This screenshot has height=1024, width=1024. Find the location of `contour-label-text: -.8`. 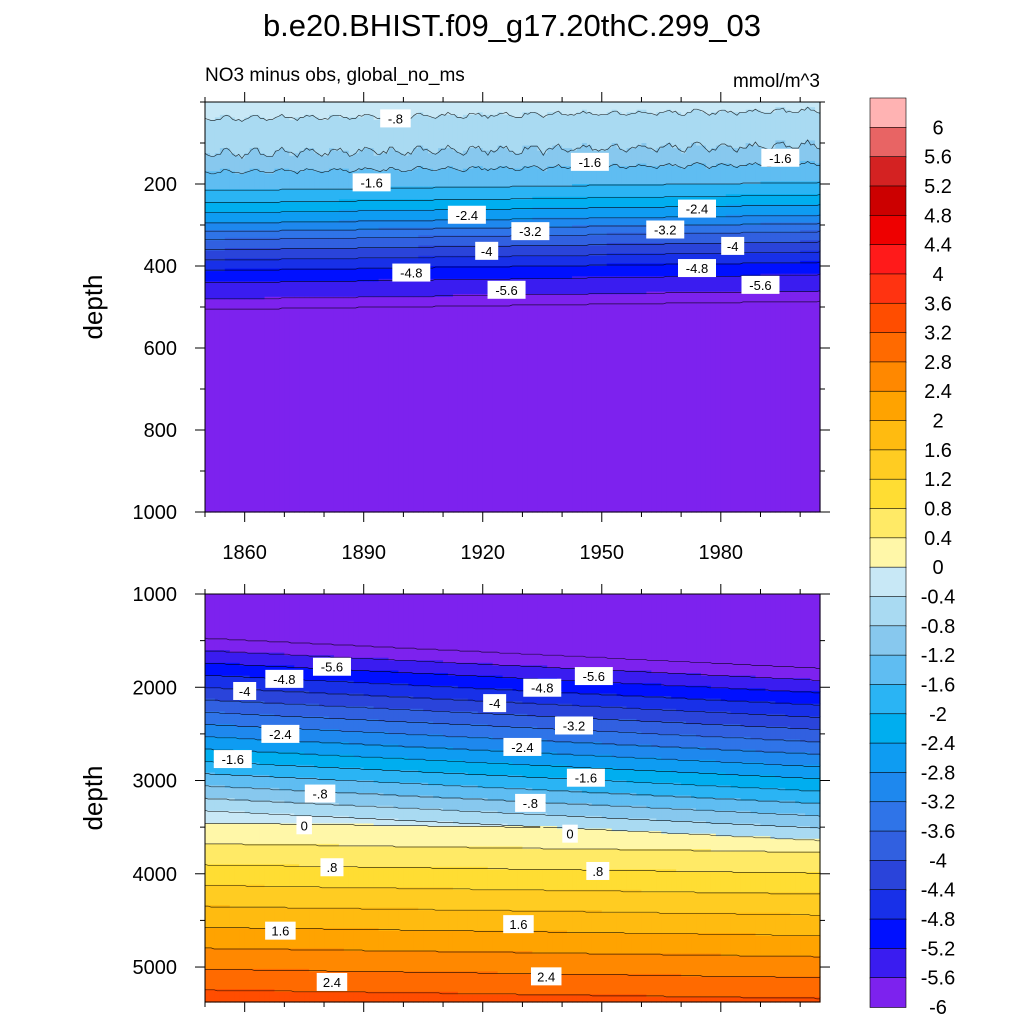

contour-label-text: -.8 is located at coordinates (395, 118).